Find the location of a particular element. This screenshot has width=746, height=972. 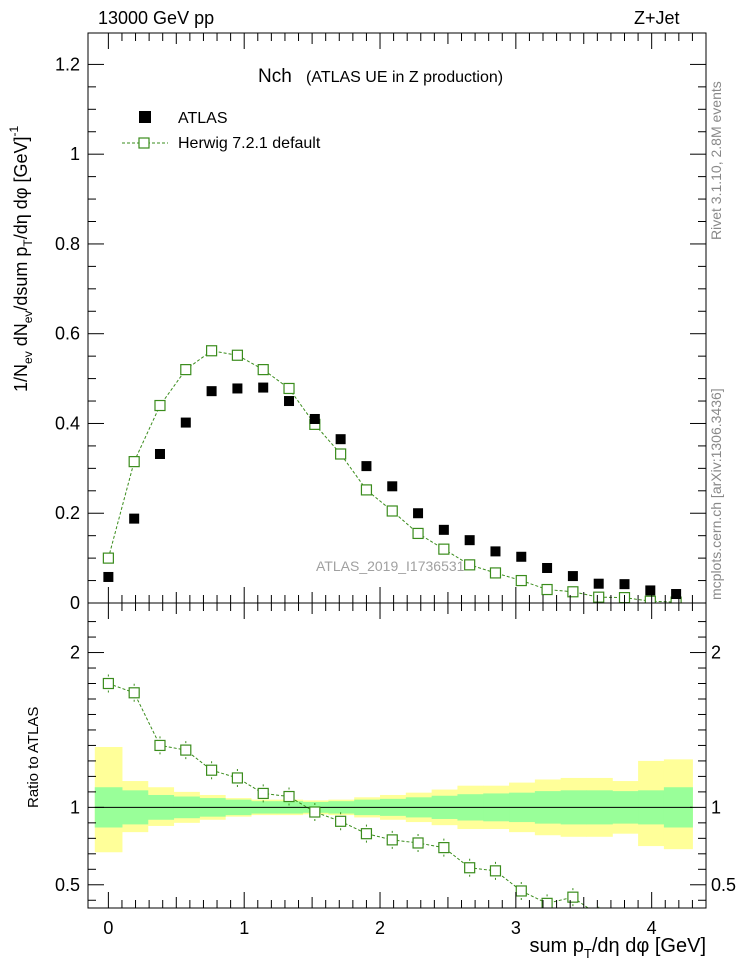

header-right: Z+Jet is located at coordinates (657, 18).